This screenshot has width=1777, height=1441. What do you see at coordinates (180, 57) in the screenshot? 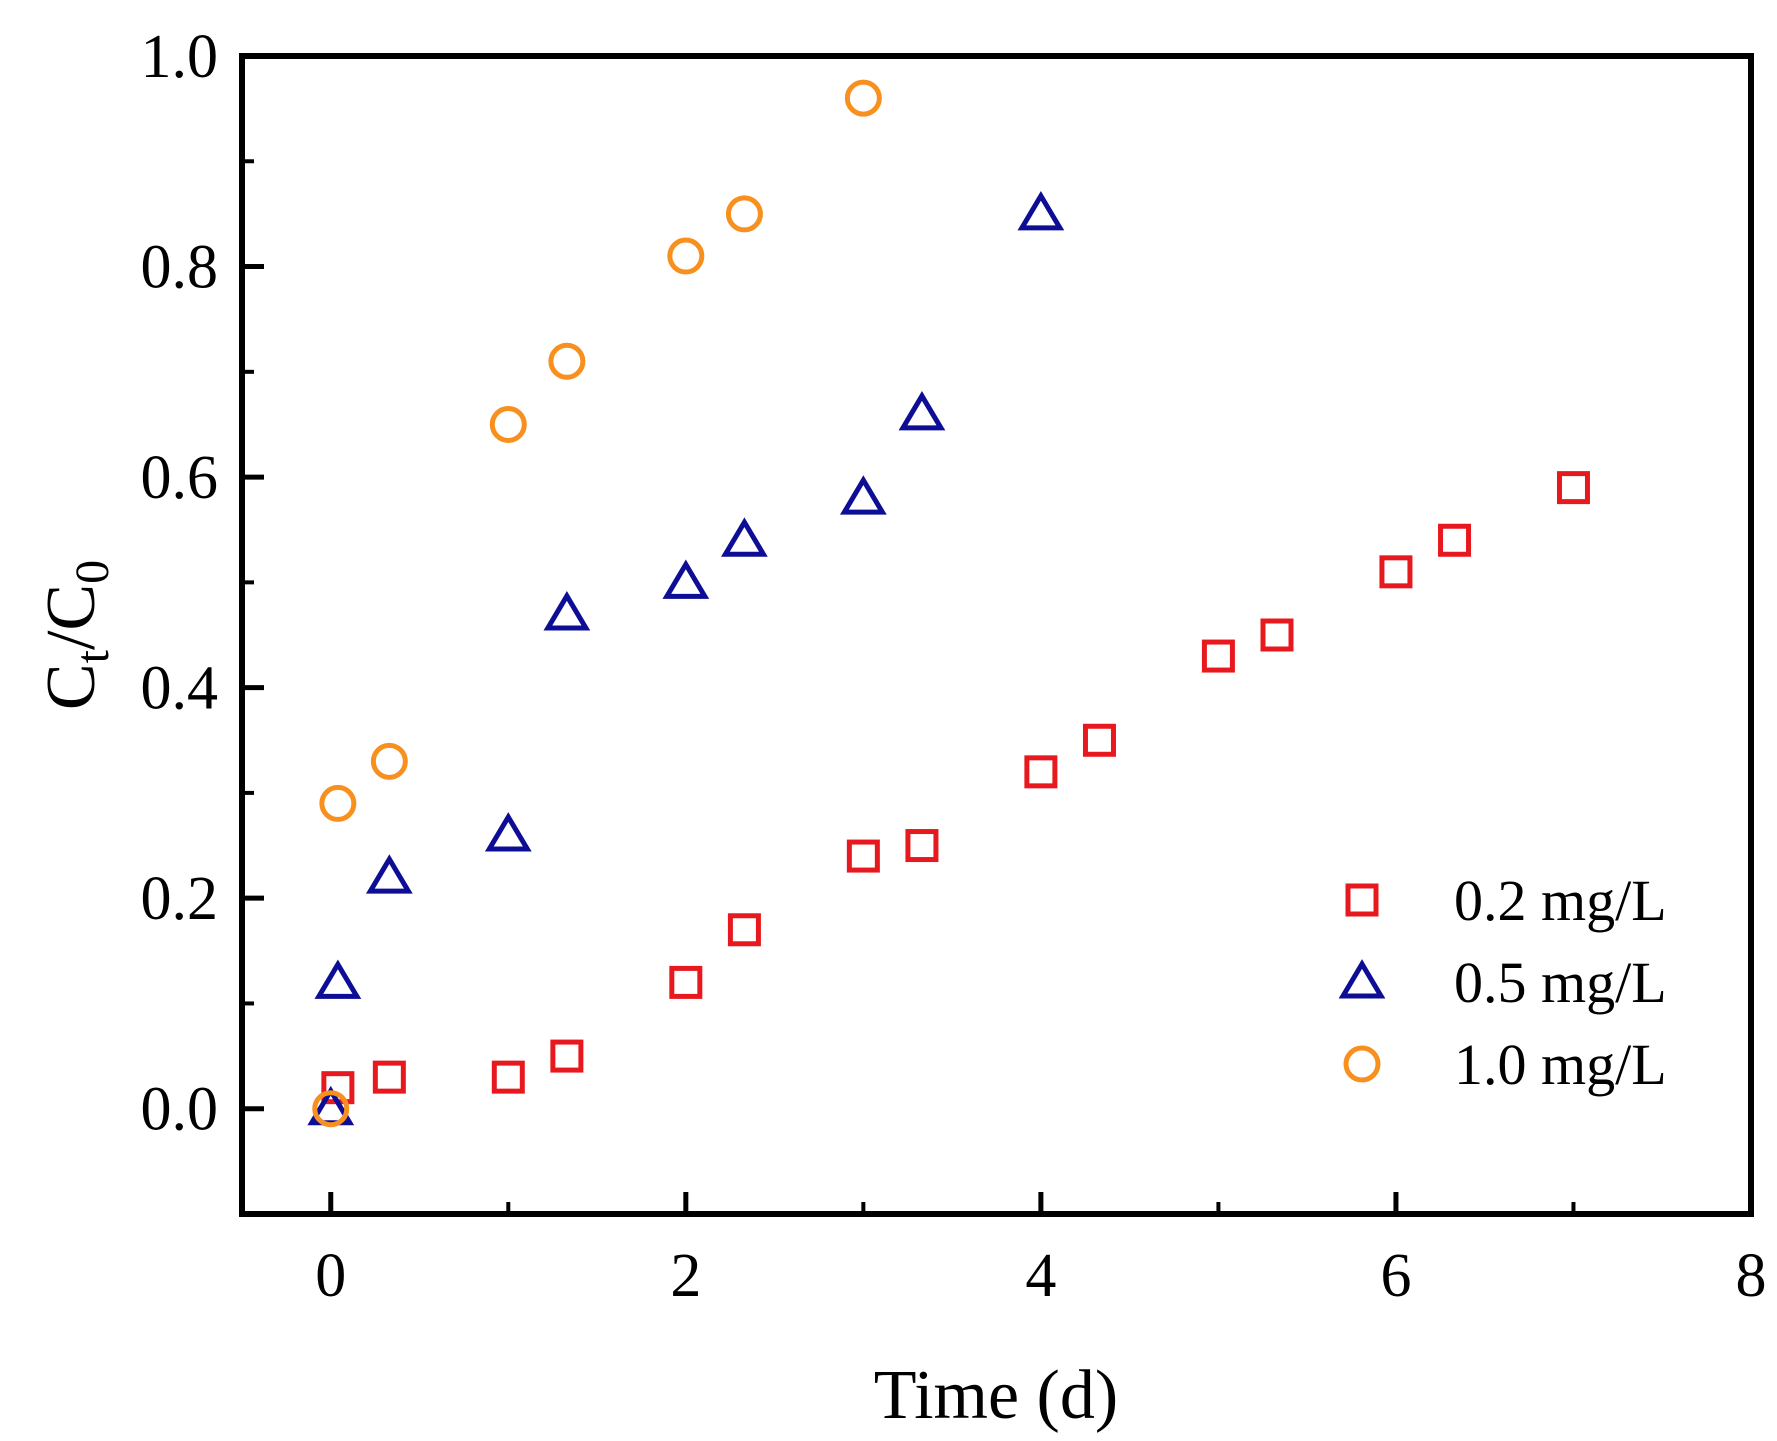
I see `y-tick-label: 1.0` at bounding box center [180, 57].